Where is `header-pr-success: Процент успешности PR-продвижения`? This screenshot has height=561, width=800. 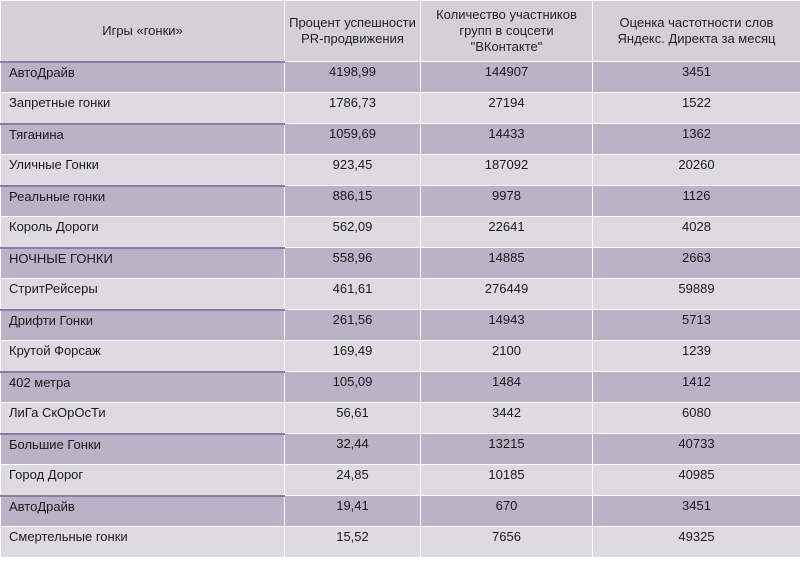 header-pr-success: Процент успешности PR-продвижения is located at coordinates (352, 31).